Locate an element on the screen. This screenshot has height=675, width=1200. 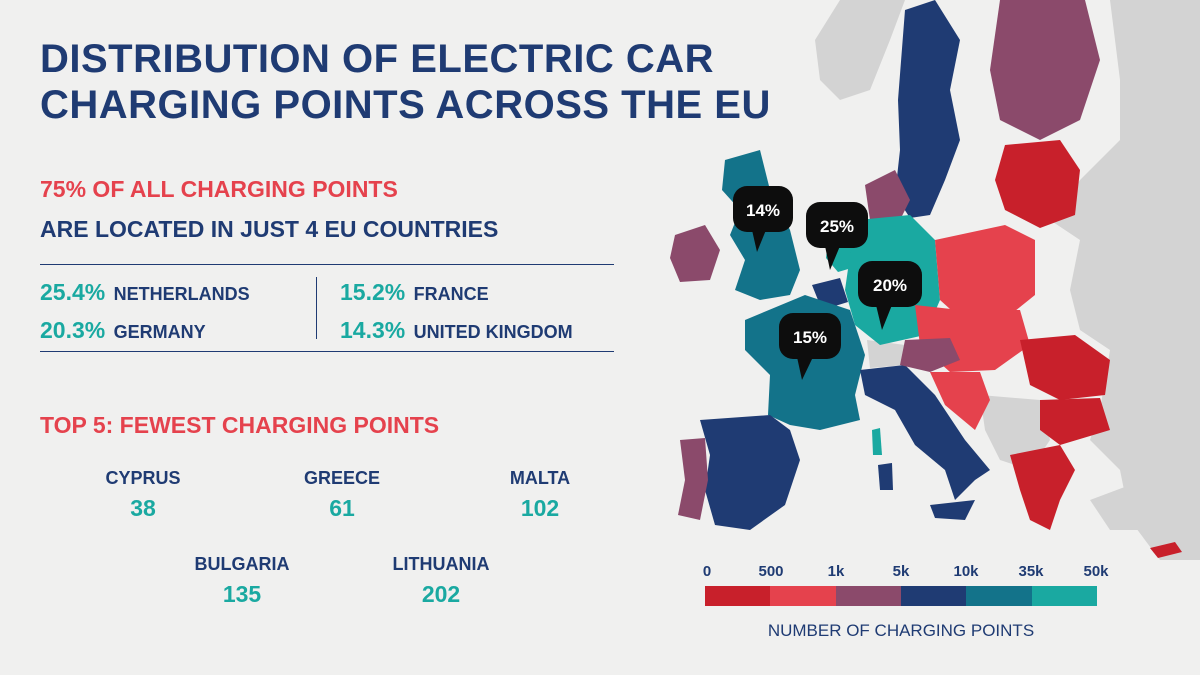
stat-percent: 15.2% is located at coordinates (373, 292).